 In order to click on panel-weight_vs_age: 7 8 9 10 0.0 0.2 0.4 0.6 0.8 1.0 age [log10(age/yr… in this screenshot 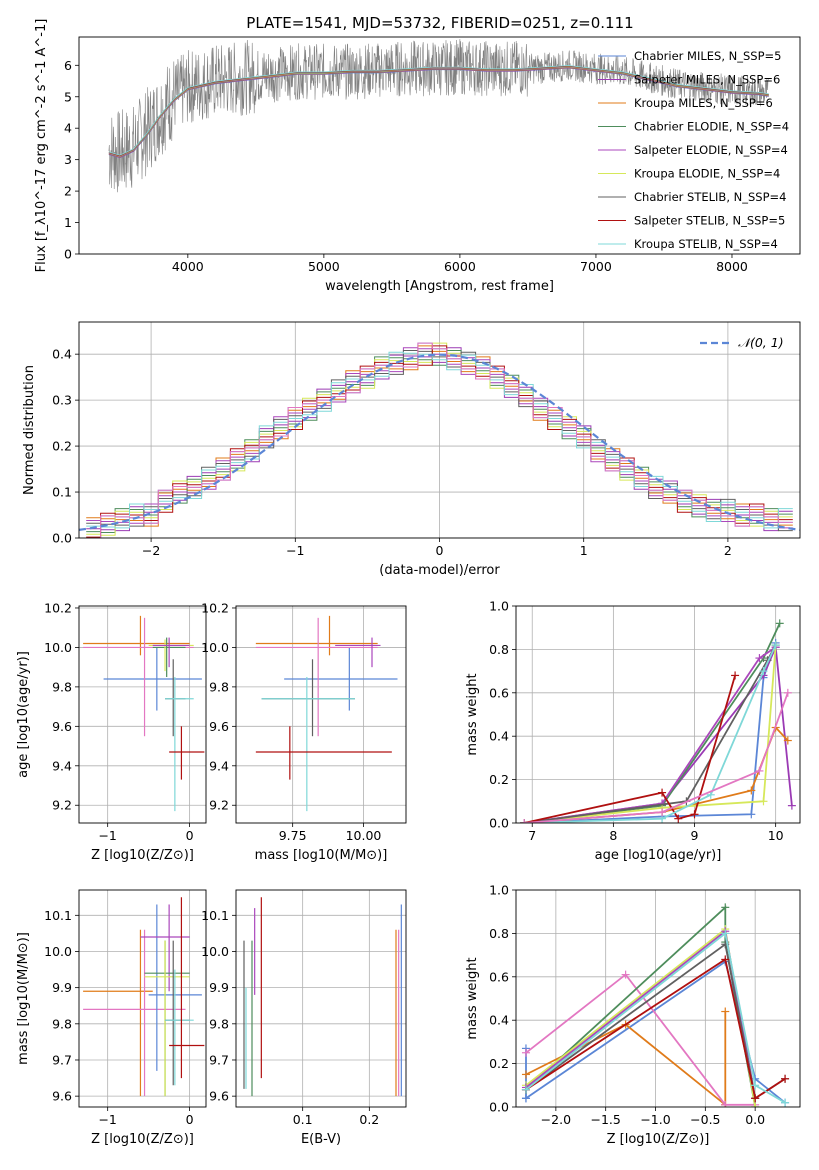, I will do `click(633, 731)`.